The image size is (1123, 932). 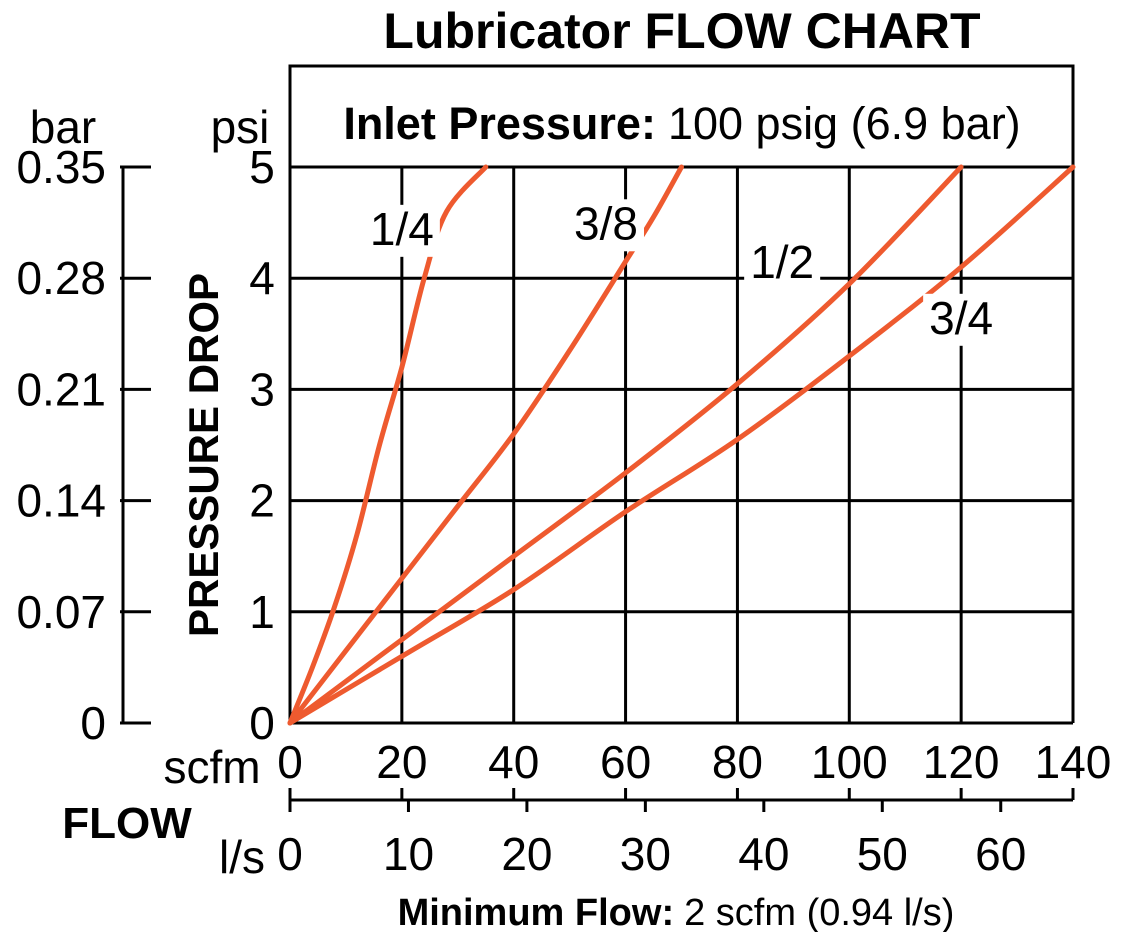 I want to click on x-unit-secondary: l/s, so click(x=242, y=857).